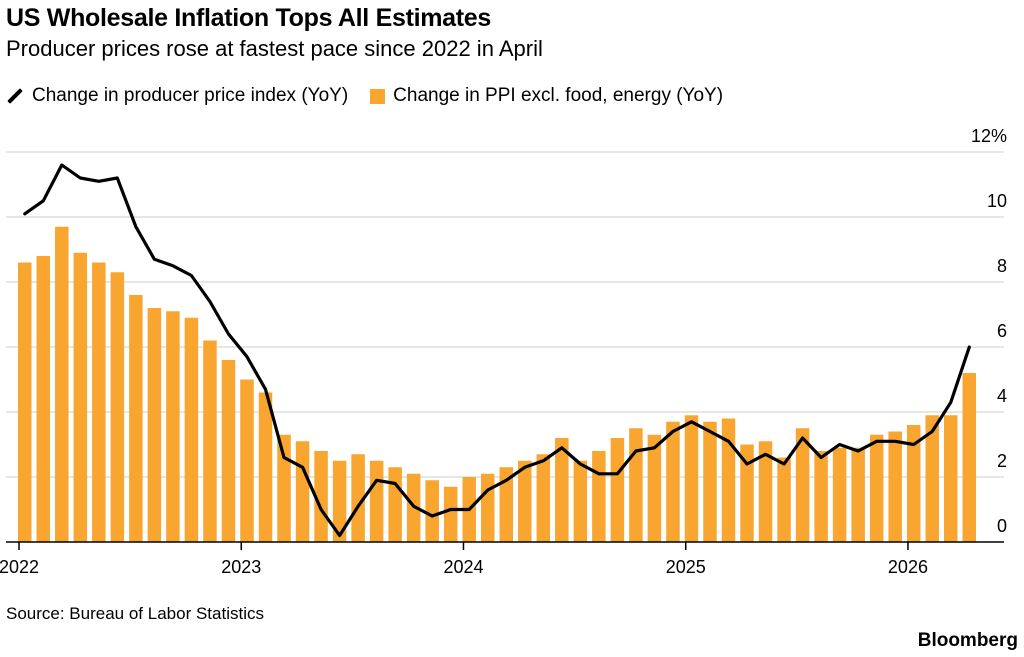 The width and height of the screenshot is (1024, 657). I want to click on x-axis-ticks: 2022 2023 2024 2025 2026, so click(464, 559).